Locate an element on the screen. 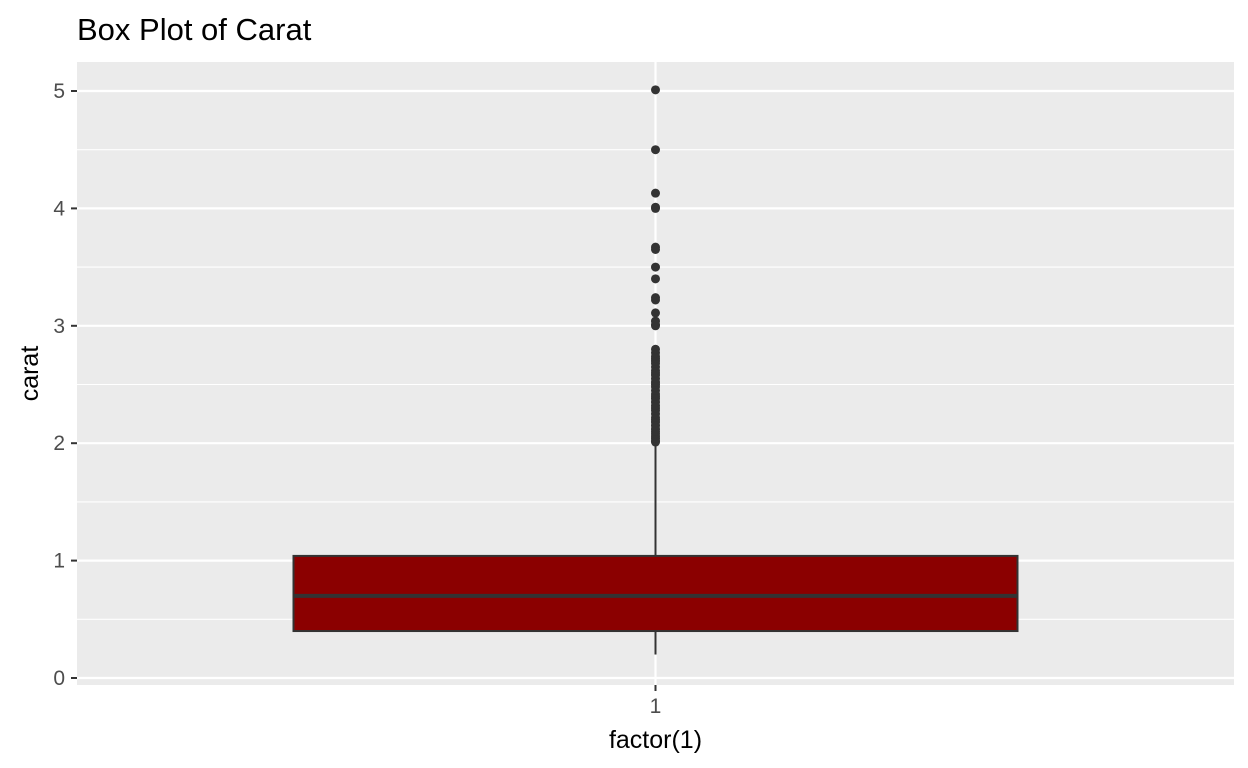  y-axis-title: carat is located at coordinates (30, 374).